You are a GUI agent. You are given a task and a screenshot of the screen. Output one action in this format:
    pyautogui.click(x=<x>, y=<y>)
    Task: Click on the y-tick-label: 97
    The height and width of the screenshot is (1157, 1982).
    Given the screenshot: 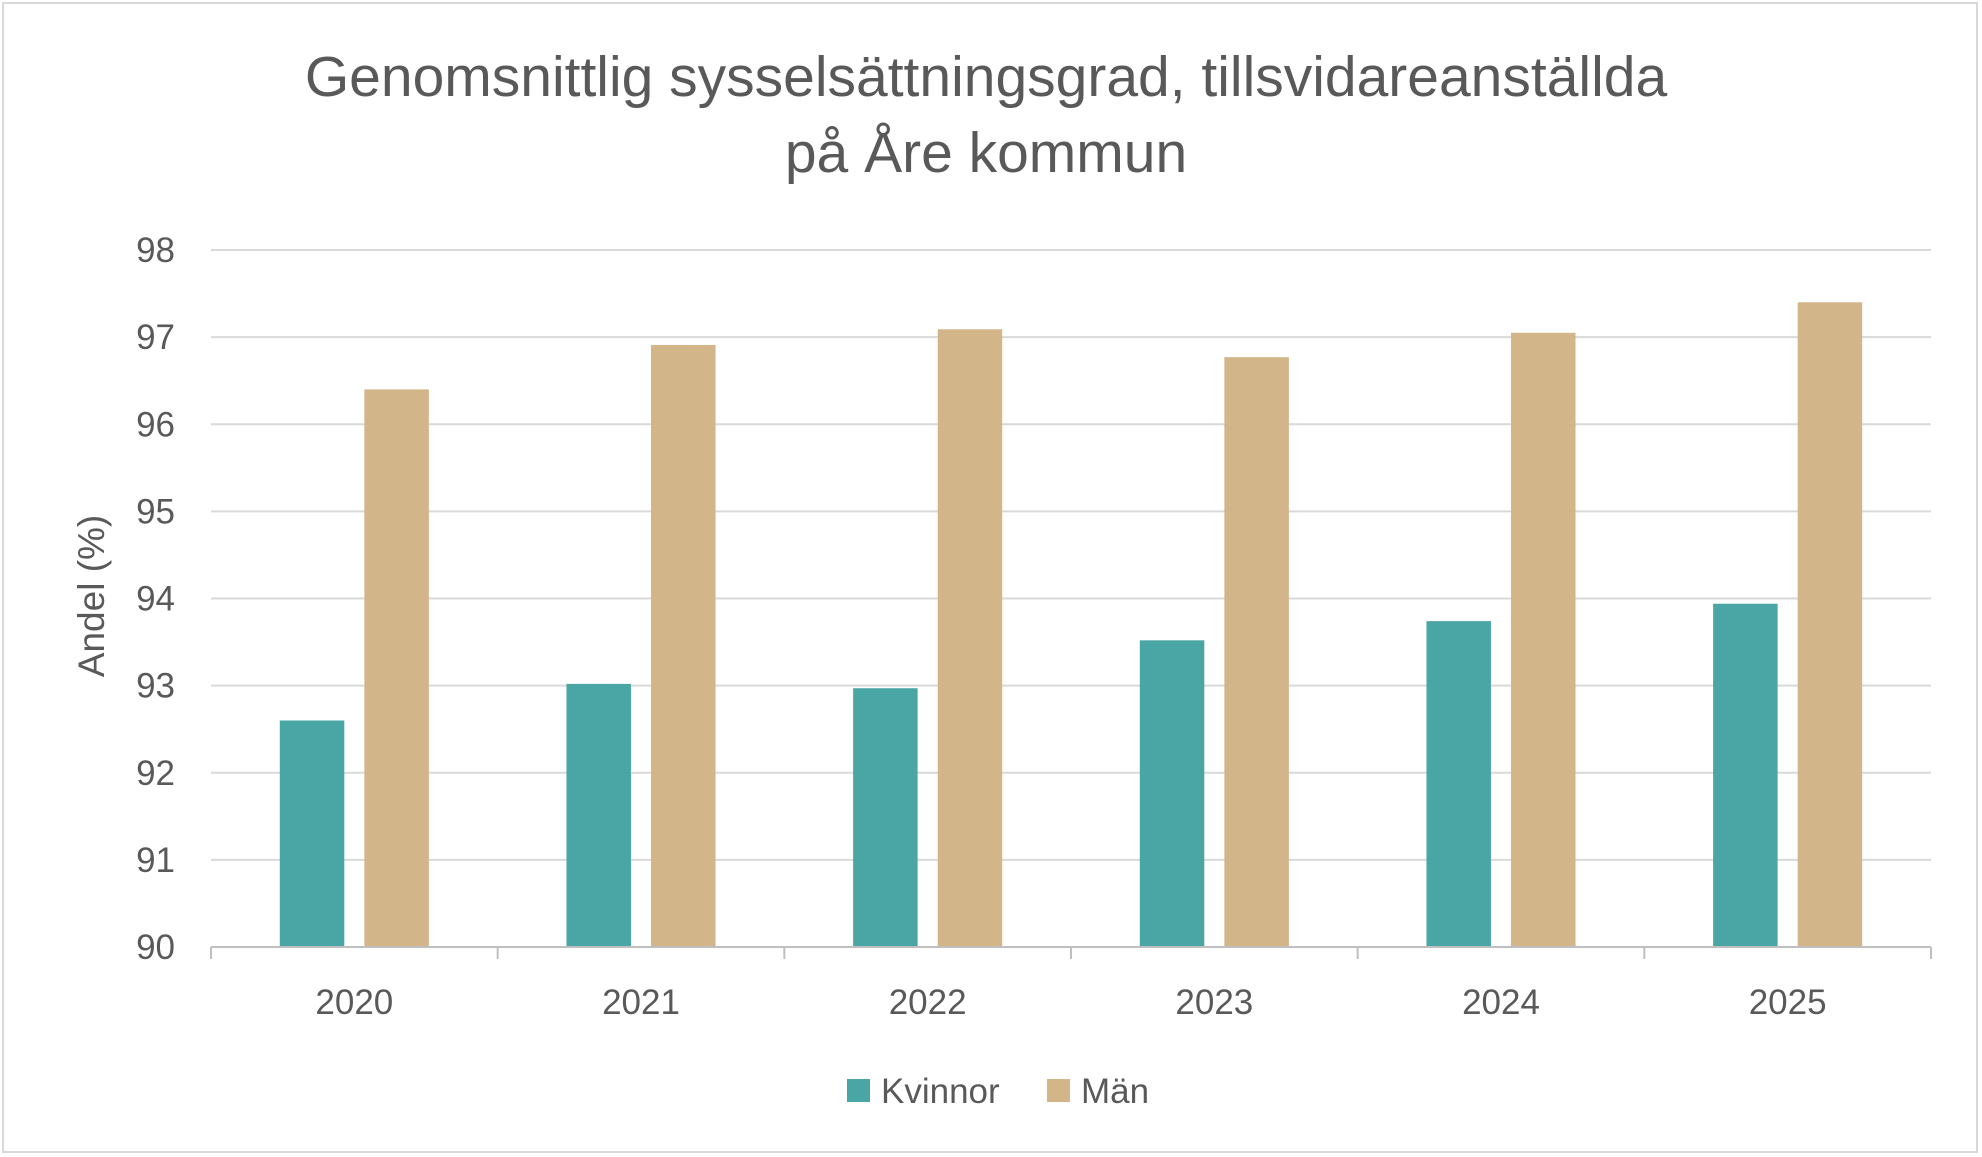 What is the action you would take?
    pyautogui.click(x=155, y=337)
    